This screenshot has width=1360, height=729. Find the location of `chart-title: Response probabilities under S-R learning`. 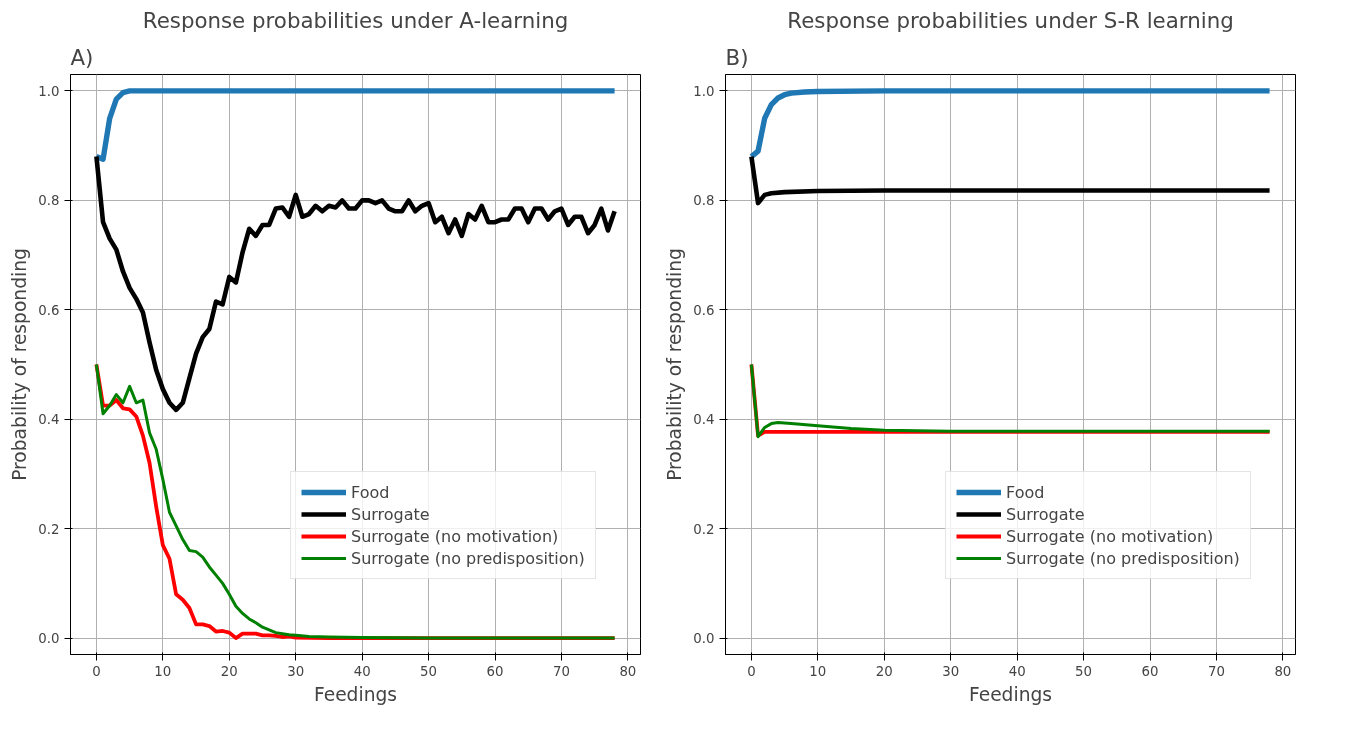

chart-title: Response probabilities under S-R learning is located at coordinates (1010, 20).